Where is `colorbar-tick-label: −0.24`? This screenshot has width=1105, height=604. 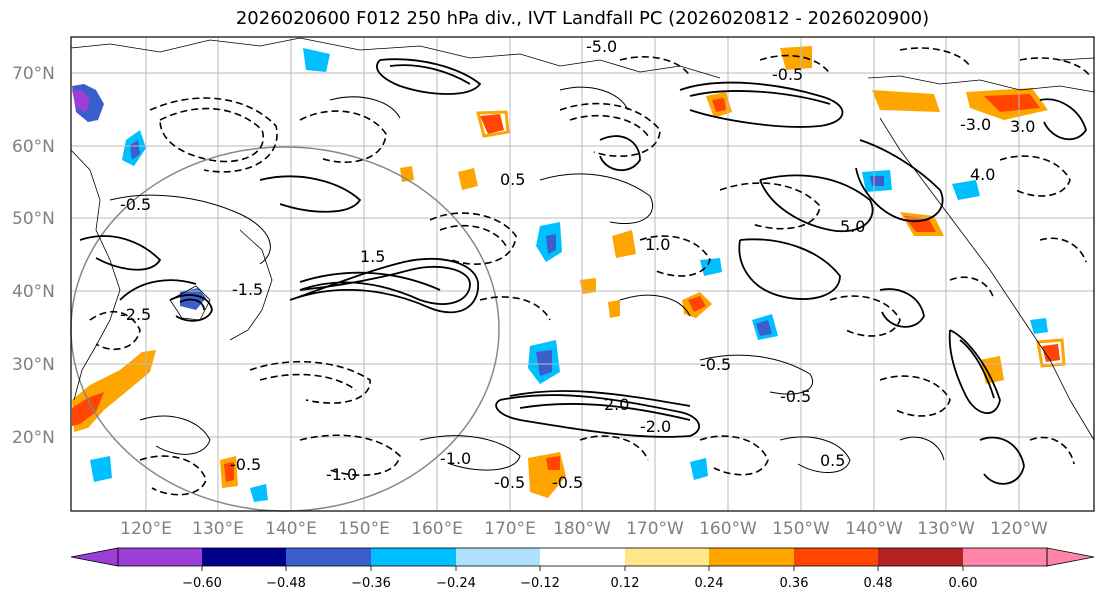
colorbar-tick-label: −0.24 is located at coordinates (456, 583).